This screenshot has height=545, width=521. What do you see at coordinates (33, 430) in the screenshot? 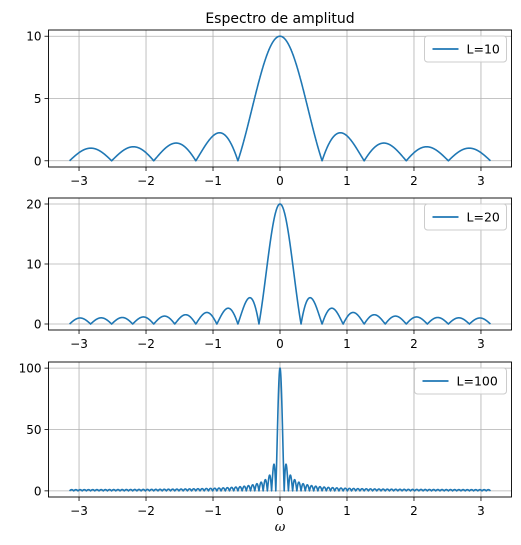
I see `y-tick-label: 50` at bounding box center [33, 430].